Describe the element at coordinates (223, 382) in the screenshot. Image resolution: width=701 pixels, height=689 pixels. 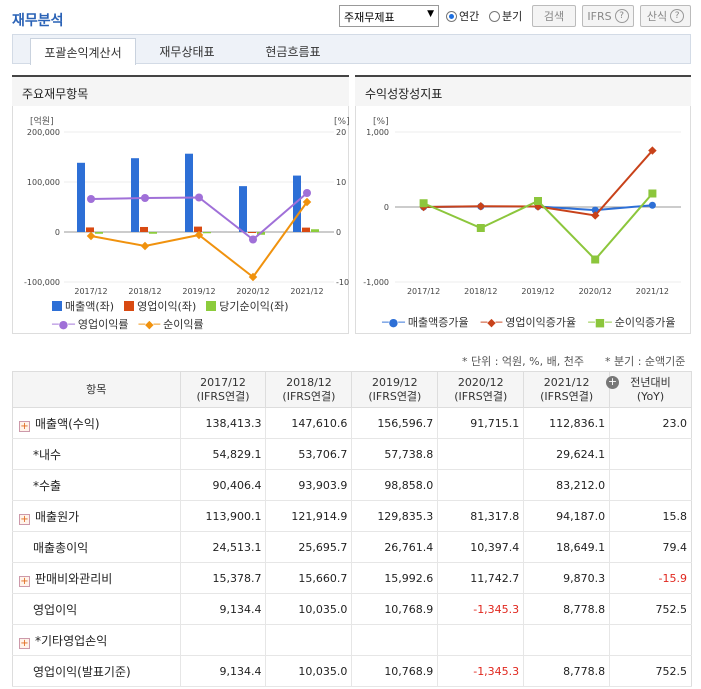
I see `column-header-label: 2017/12` at that location.